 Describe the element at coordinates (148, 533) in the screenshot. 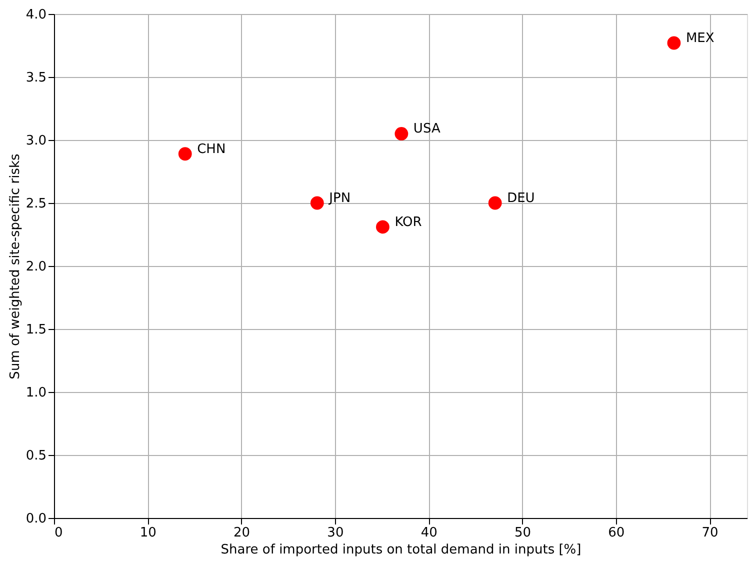

I see `x-tick-label: 10` at that location.